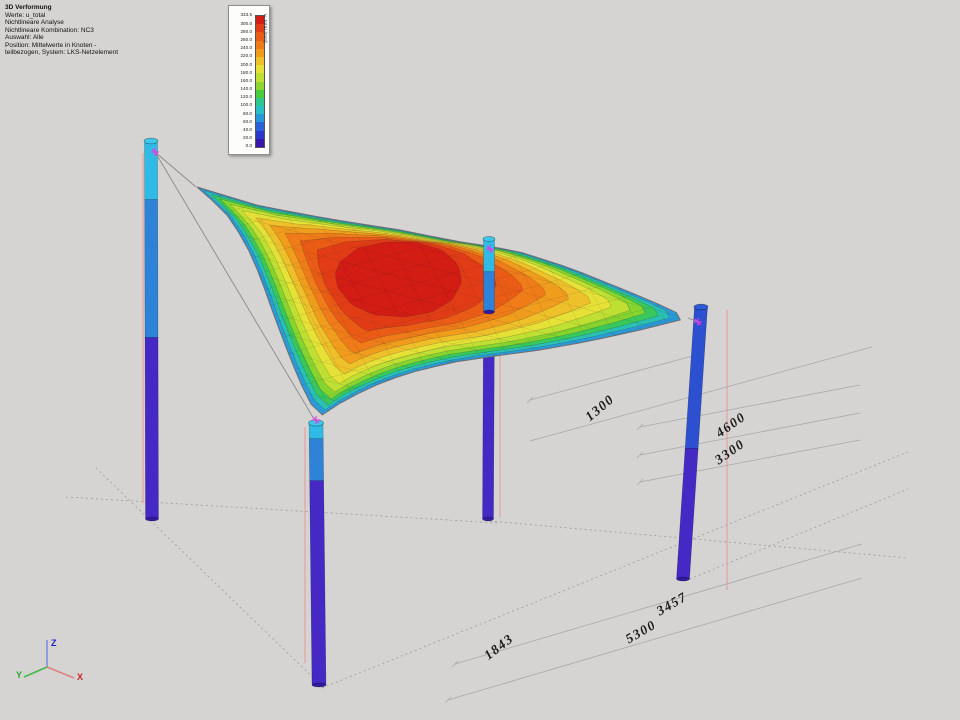 This screenshot has height=720, width=960. Describe the element at coordinates (19, 675) in the screenshot. I see `y-axis-label: Y` at that location.